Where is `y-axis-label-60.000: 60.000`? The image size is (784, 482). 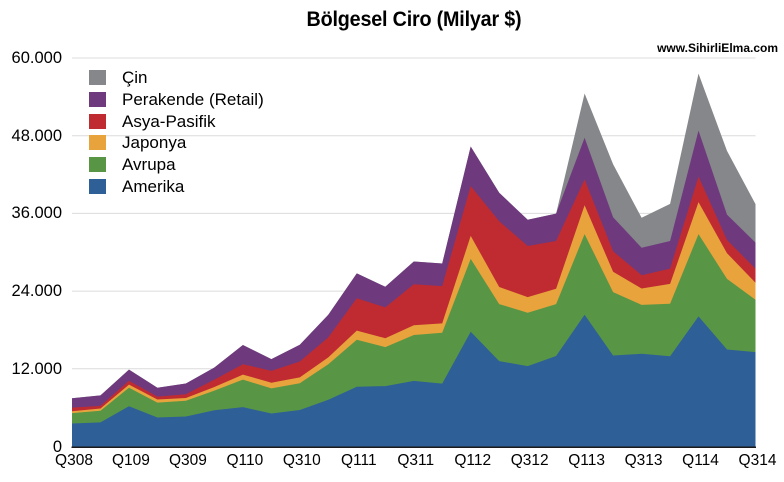
y-axis-label-60.000: 60.000 is located at coordinates (36, 58).